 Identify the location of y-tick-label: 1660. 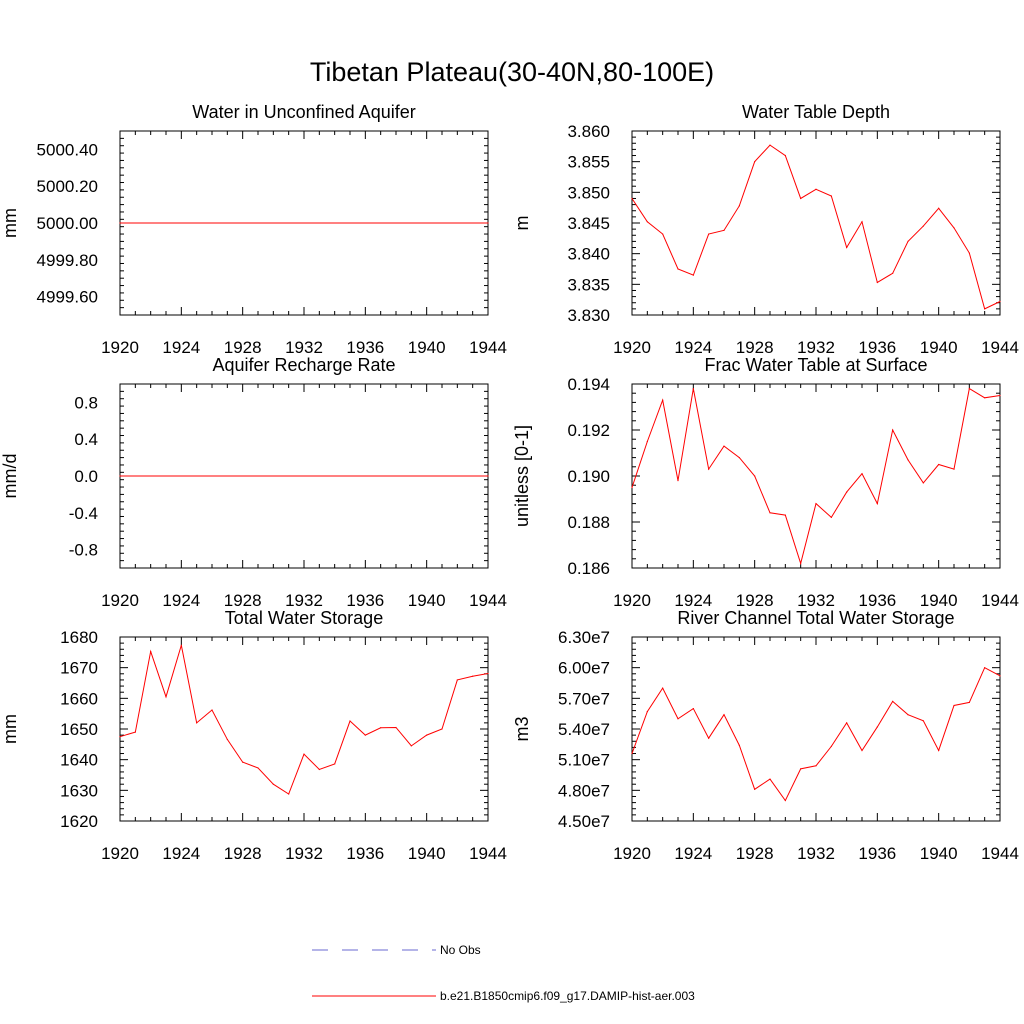
(79, 698).